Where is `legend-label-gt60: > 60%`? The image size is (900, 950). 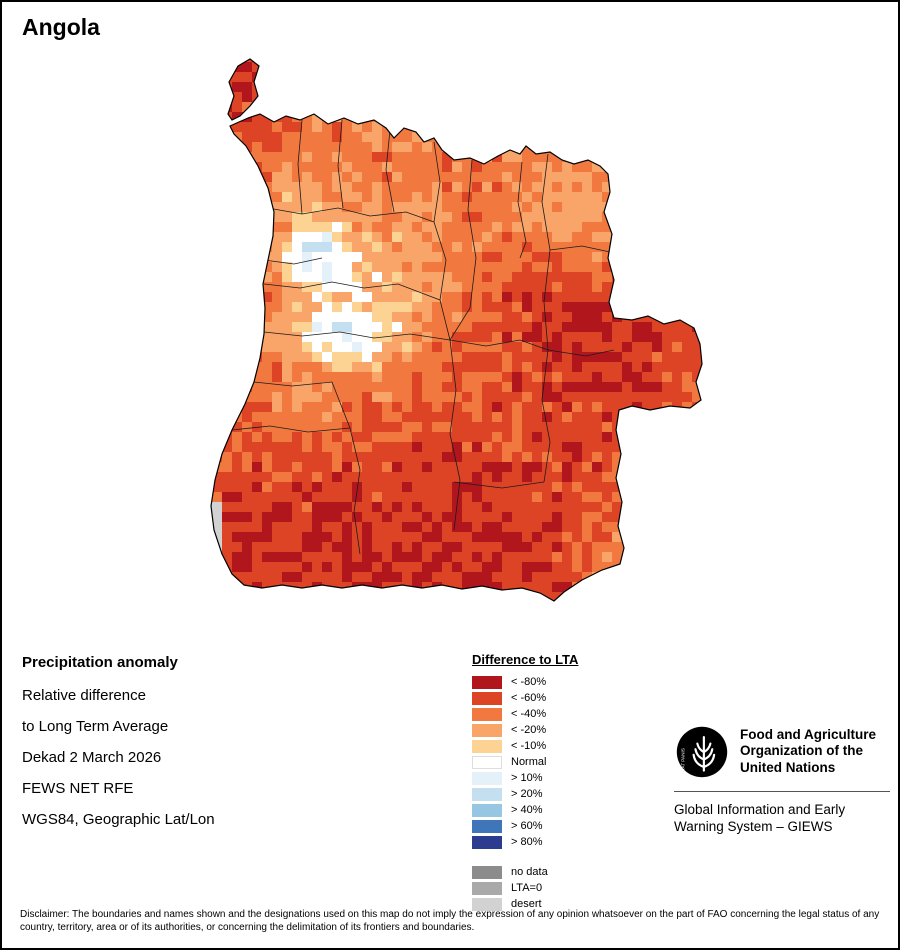
legend-label-gt60: > 60% is located at coordinates (527, 826).